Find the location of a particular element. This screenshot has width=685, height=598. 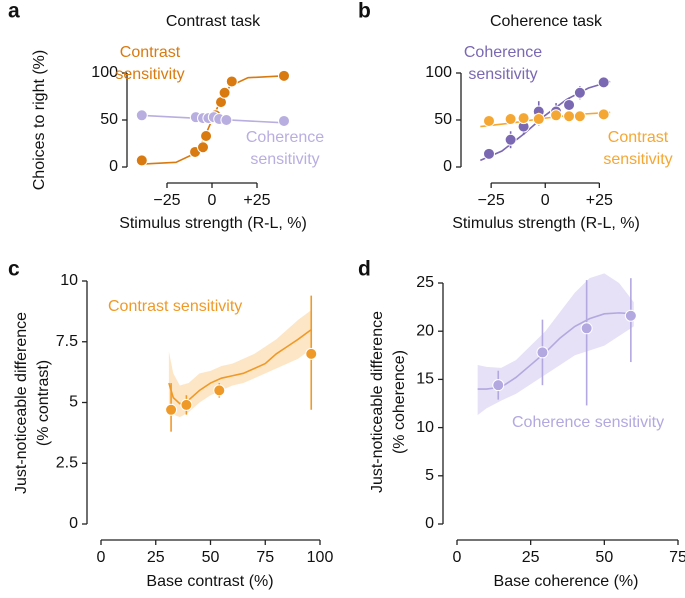

y-axis-label: Choices to right (%) is located at coordinates (39, 120).